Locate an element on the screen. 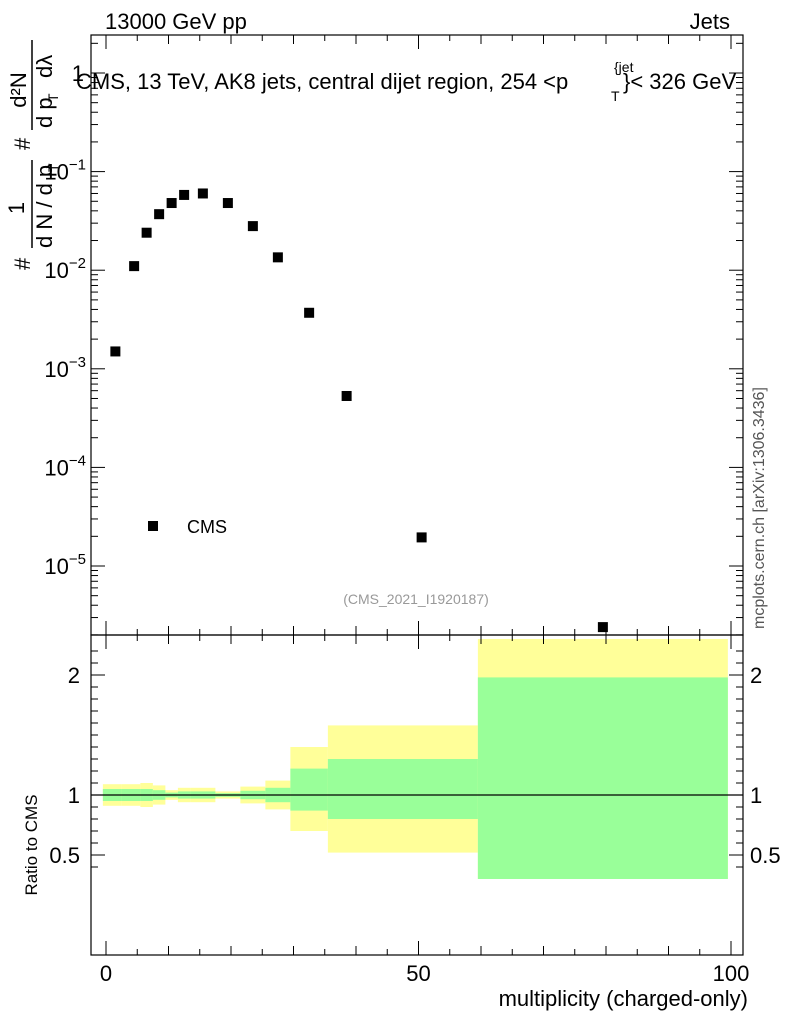 Image resolution: width=786 pixels, height=1024 pixels. main-ytick-label: 10⁻⁵ is located at coordinates (65, 565).